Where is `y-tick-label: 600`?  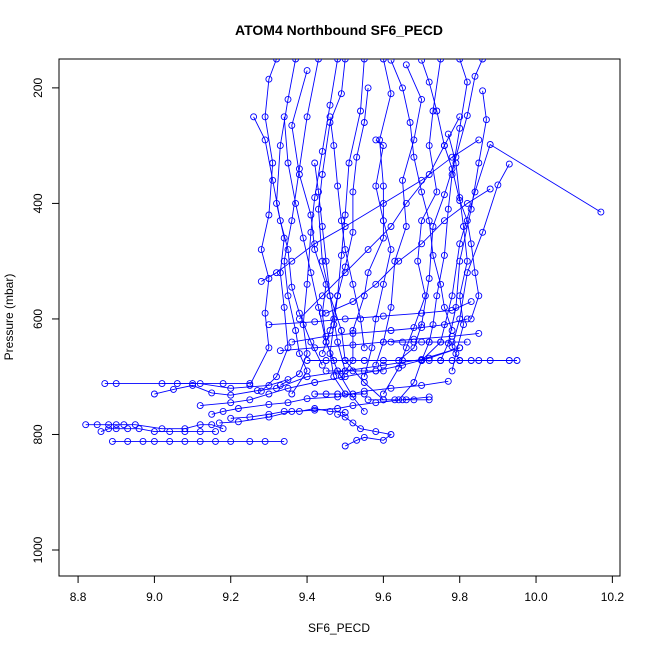 y-tick-label: 600 is located at coordinates (38, 319).